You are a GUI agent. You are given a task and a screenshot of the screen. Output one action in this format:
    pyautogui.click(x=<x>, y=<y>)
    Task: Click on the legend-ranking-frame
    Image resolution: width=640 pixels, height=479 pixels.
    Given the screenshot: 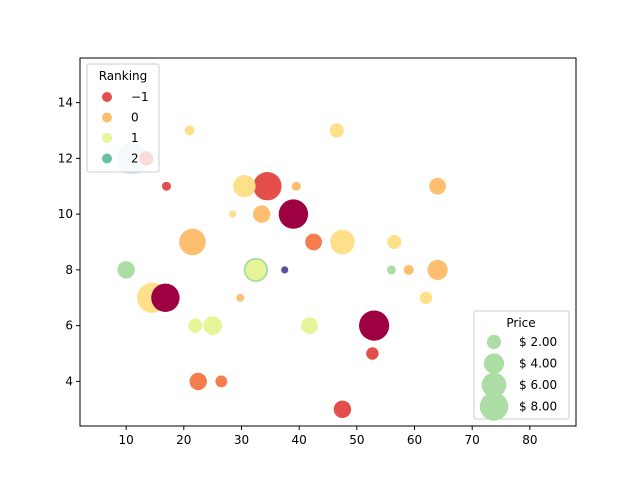 What is the action you would take?
    pyautogui.click(x=123, y=118)
    